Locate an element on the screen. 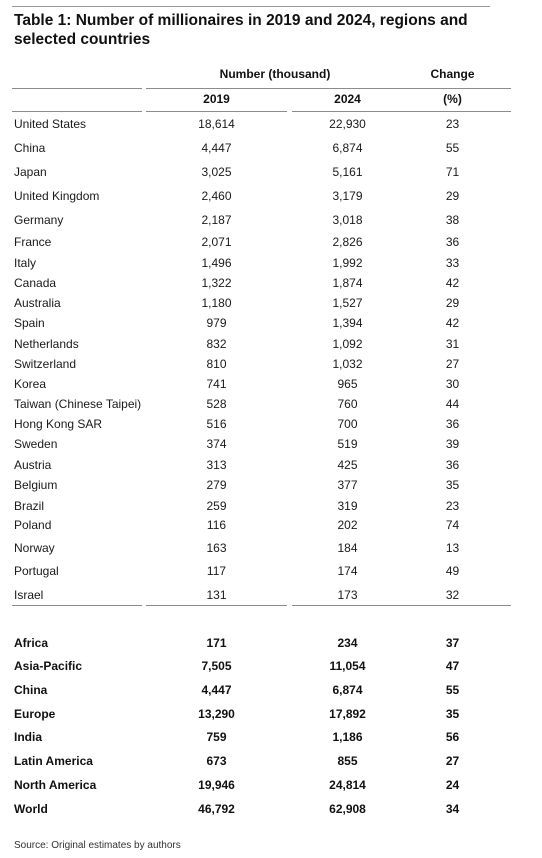  table-row: Japan 3,025 5,161 71 is located at coordinates (271, 172).